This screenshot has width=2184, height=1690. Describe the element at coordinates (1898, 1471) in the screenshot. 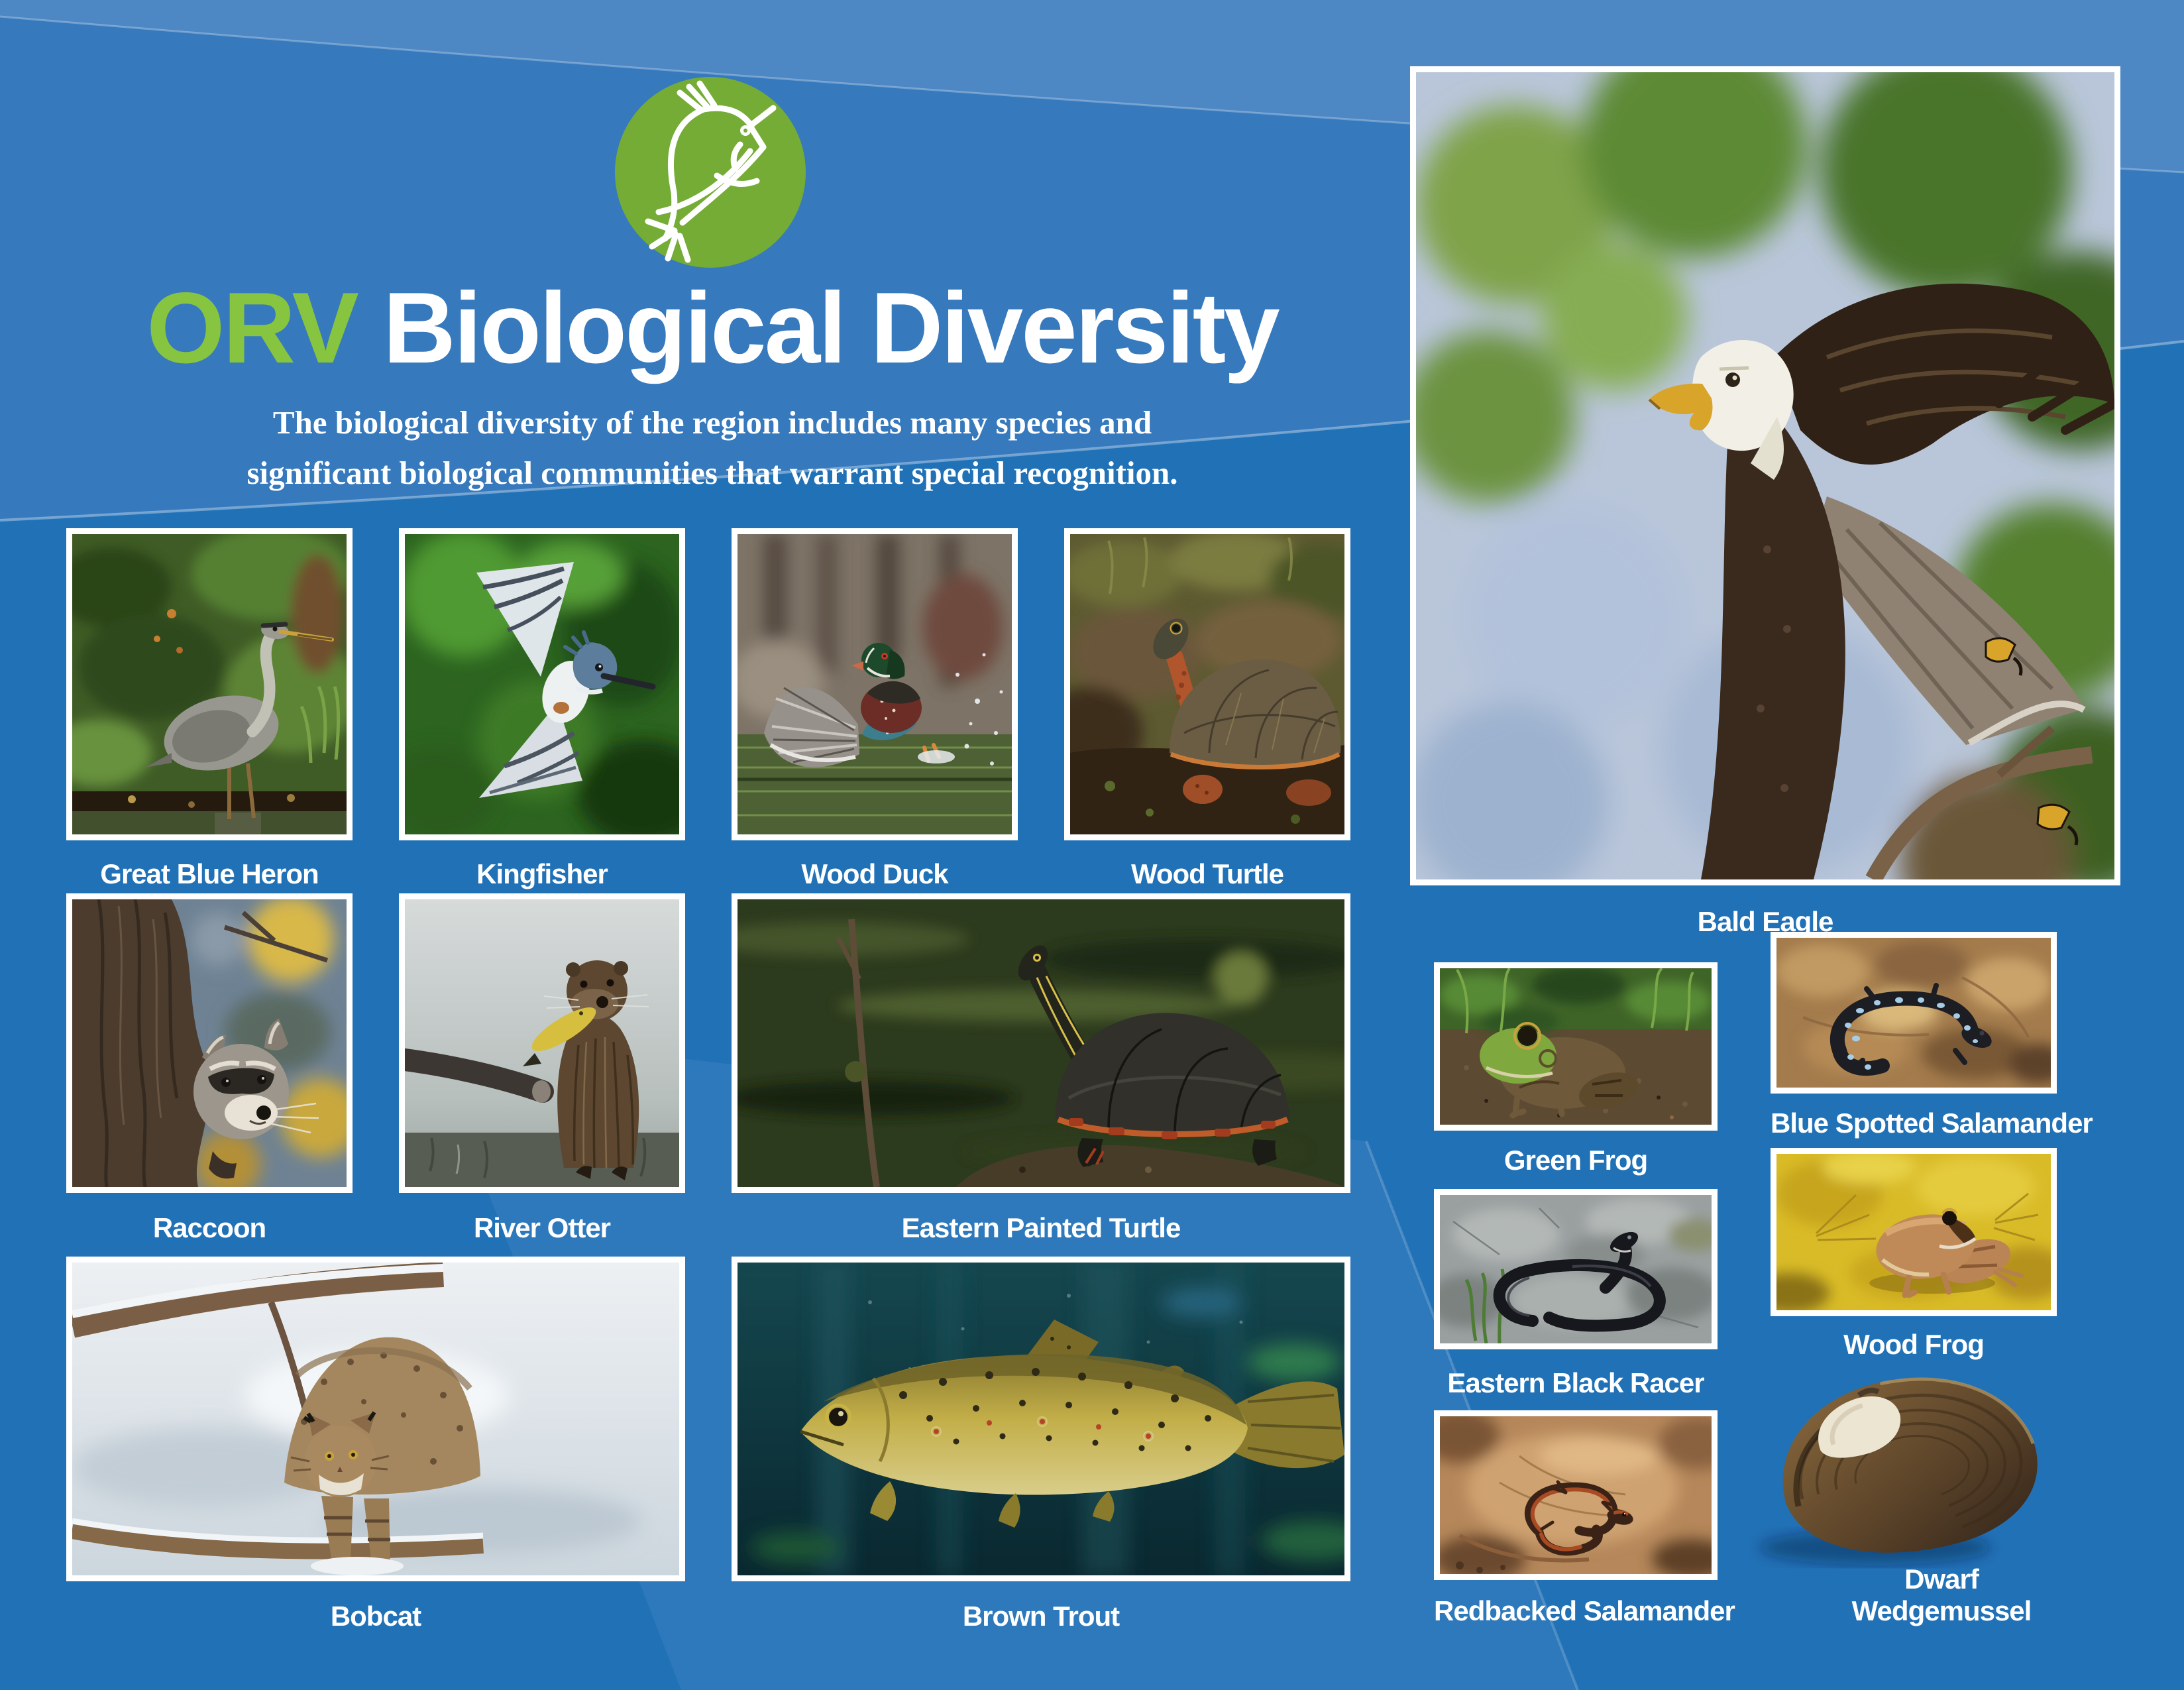

I see `photo-dwarf-wedgemussel` at that location.